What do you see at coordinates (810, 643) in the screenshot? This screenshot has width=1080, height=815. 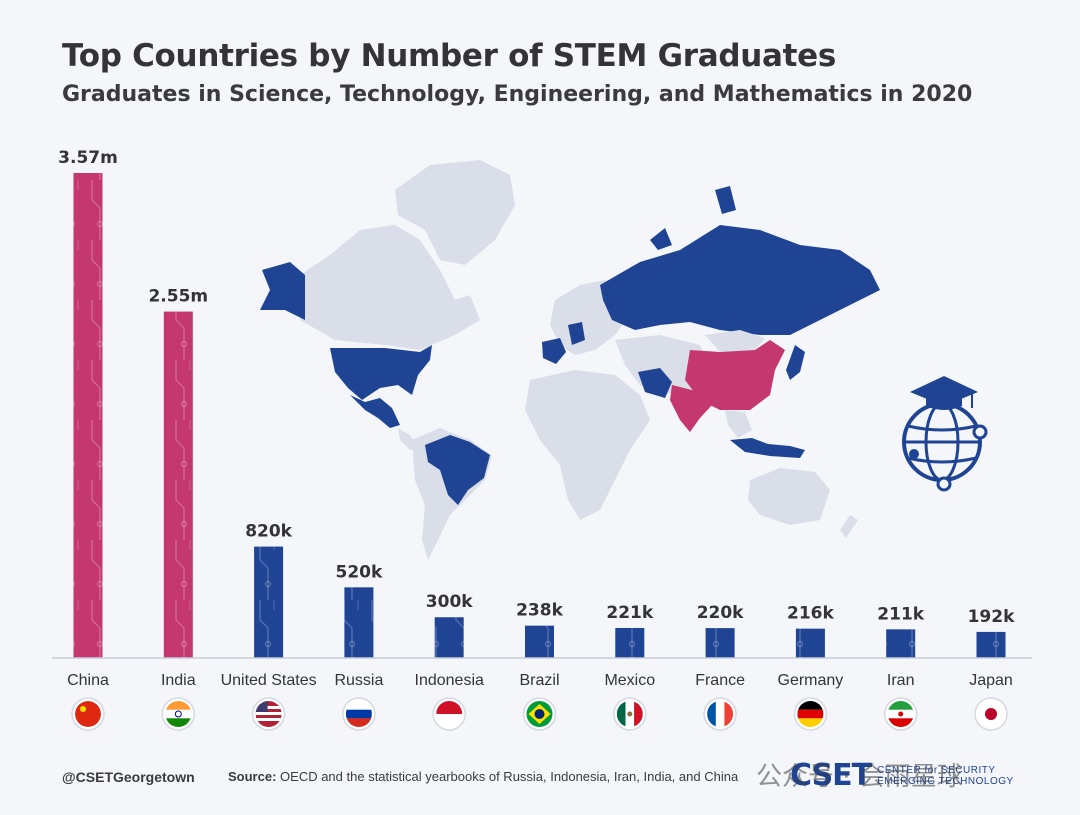 I see `bar-texture-germany` at bounding box center [810, 643].